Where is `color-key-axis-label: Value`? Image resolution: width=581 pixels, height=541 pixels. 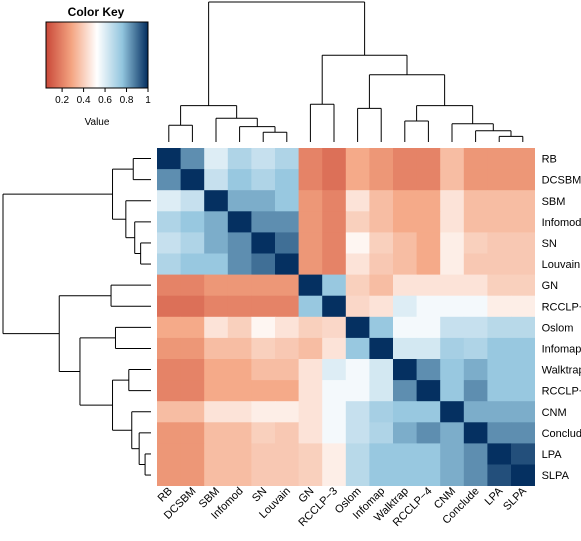
color-key-axis-label: Value is located at coordinates (97, 122).